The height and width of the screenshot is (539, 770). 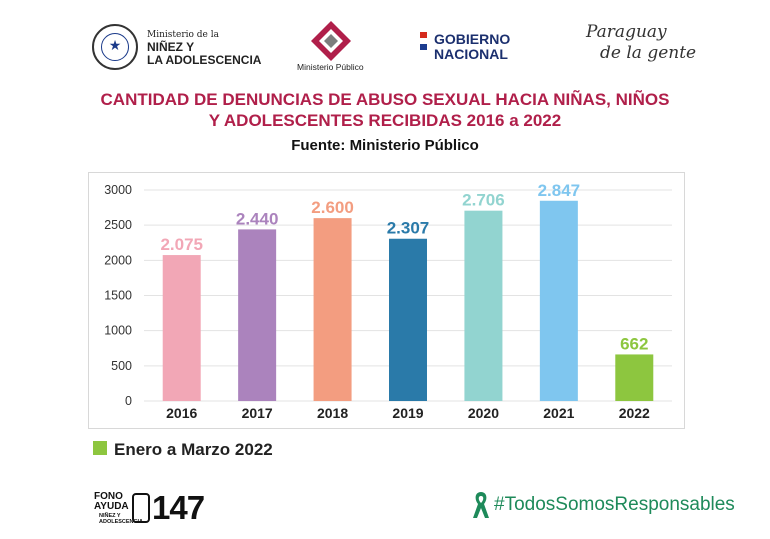 I want to click on bar-2018, so click(x=332, y=309).